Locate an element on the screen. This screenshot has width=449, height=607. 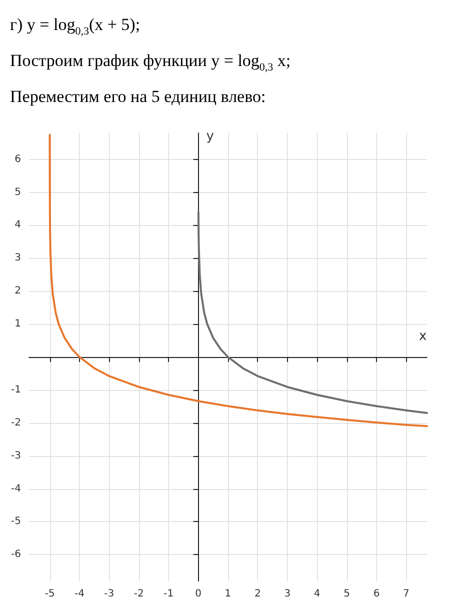
x-tick-label: -3 is located at coordinates (109, 594).